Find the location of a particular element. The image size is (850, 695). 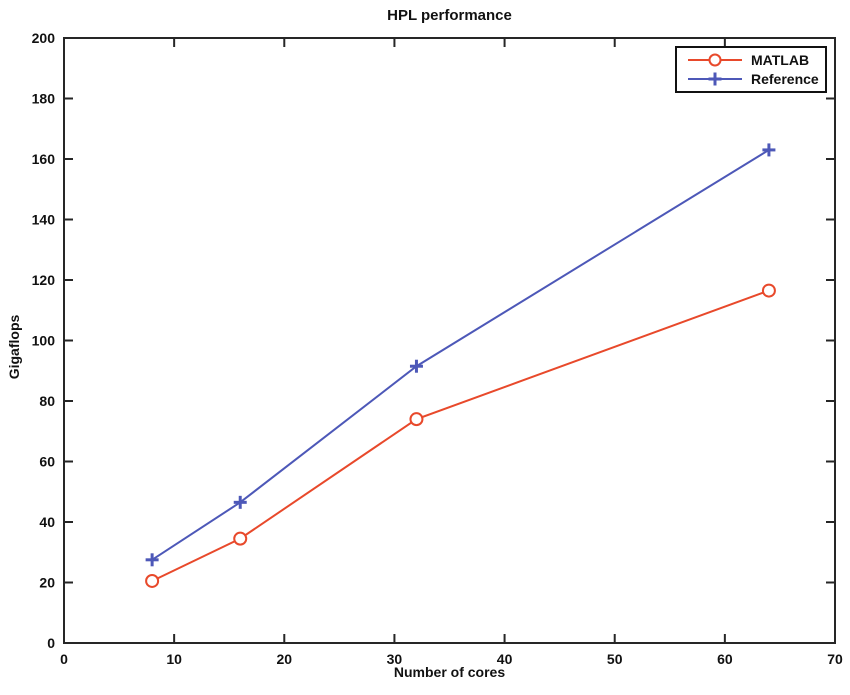

svg-text: 120 is located at coordinates (44, 280).